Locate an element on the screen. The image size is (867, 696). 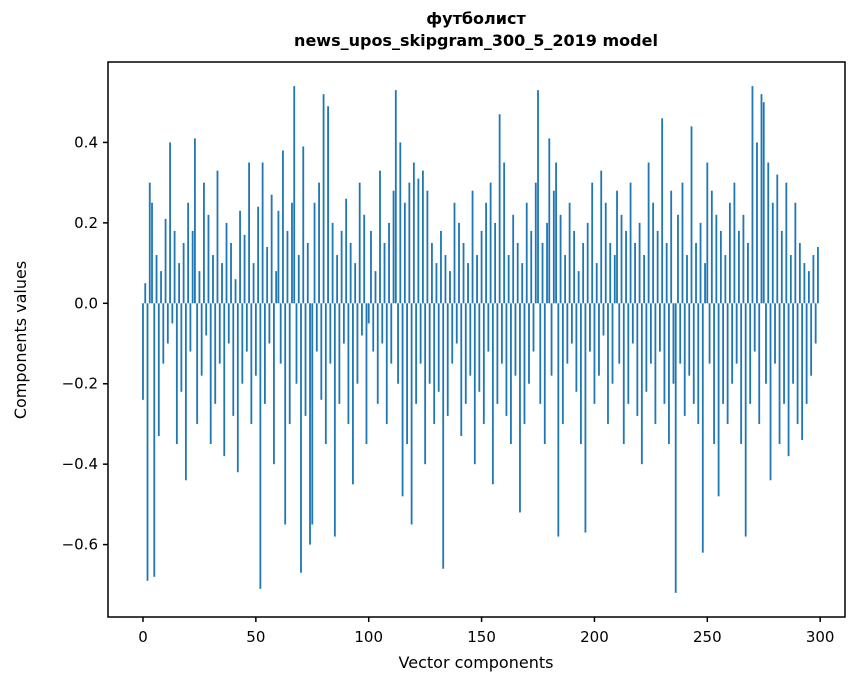
y-tick-label: 0.4 is located at coordinates (86, 142).